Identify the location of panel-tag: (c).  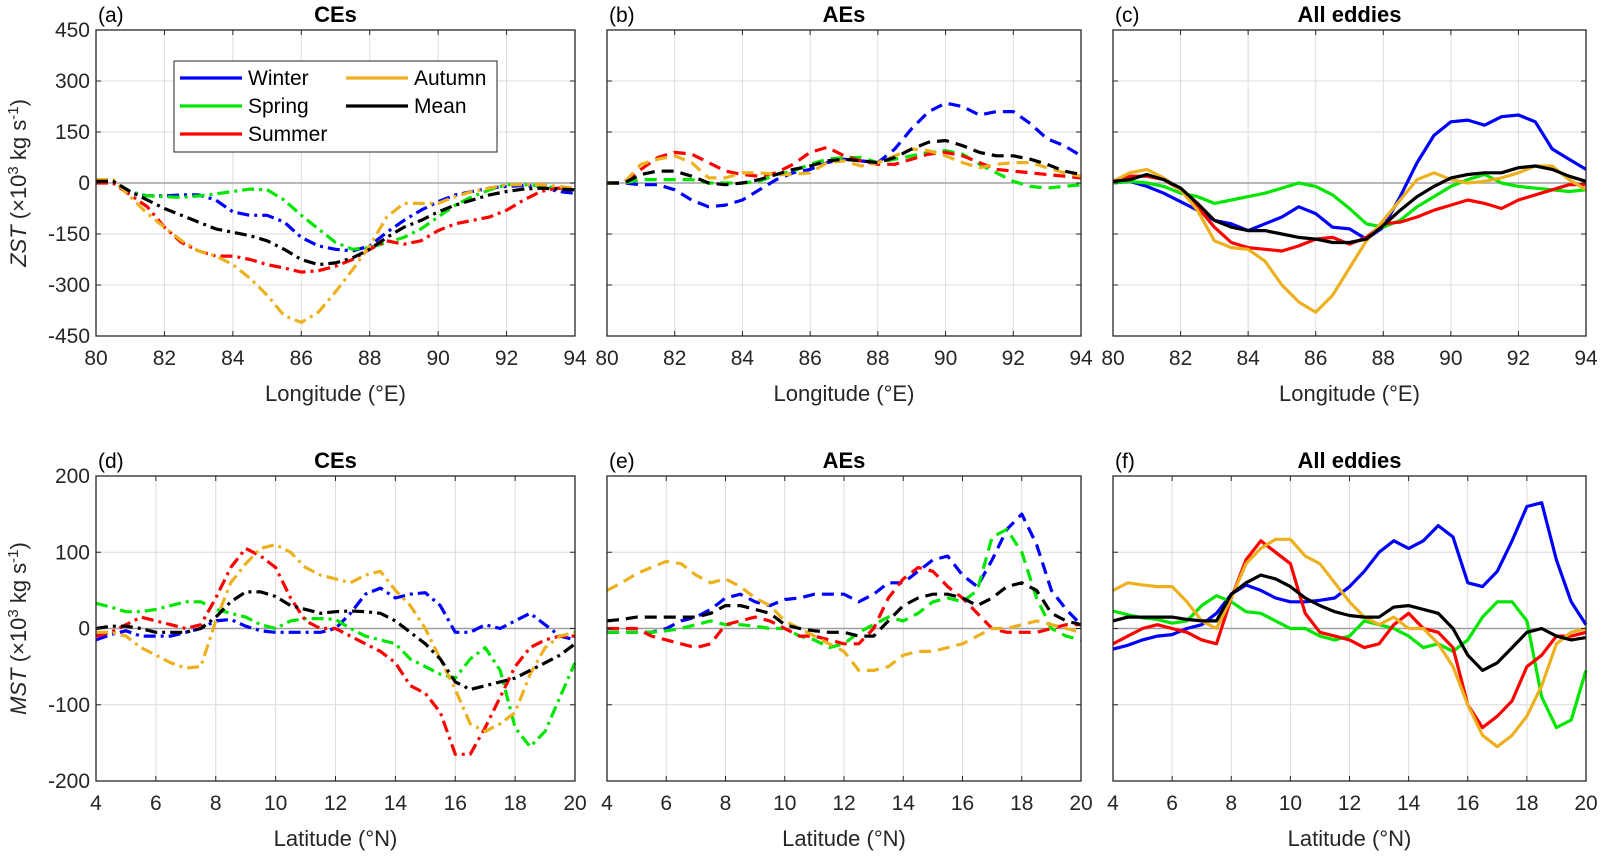
(1127, 15).